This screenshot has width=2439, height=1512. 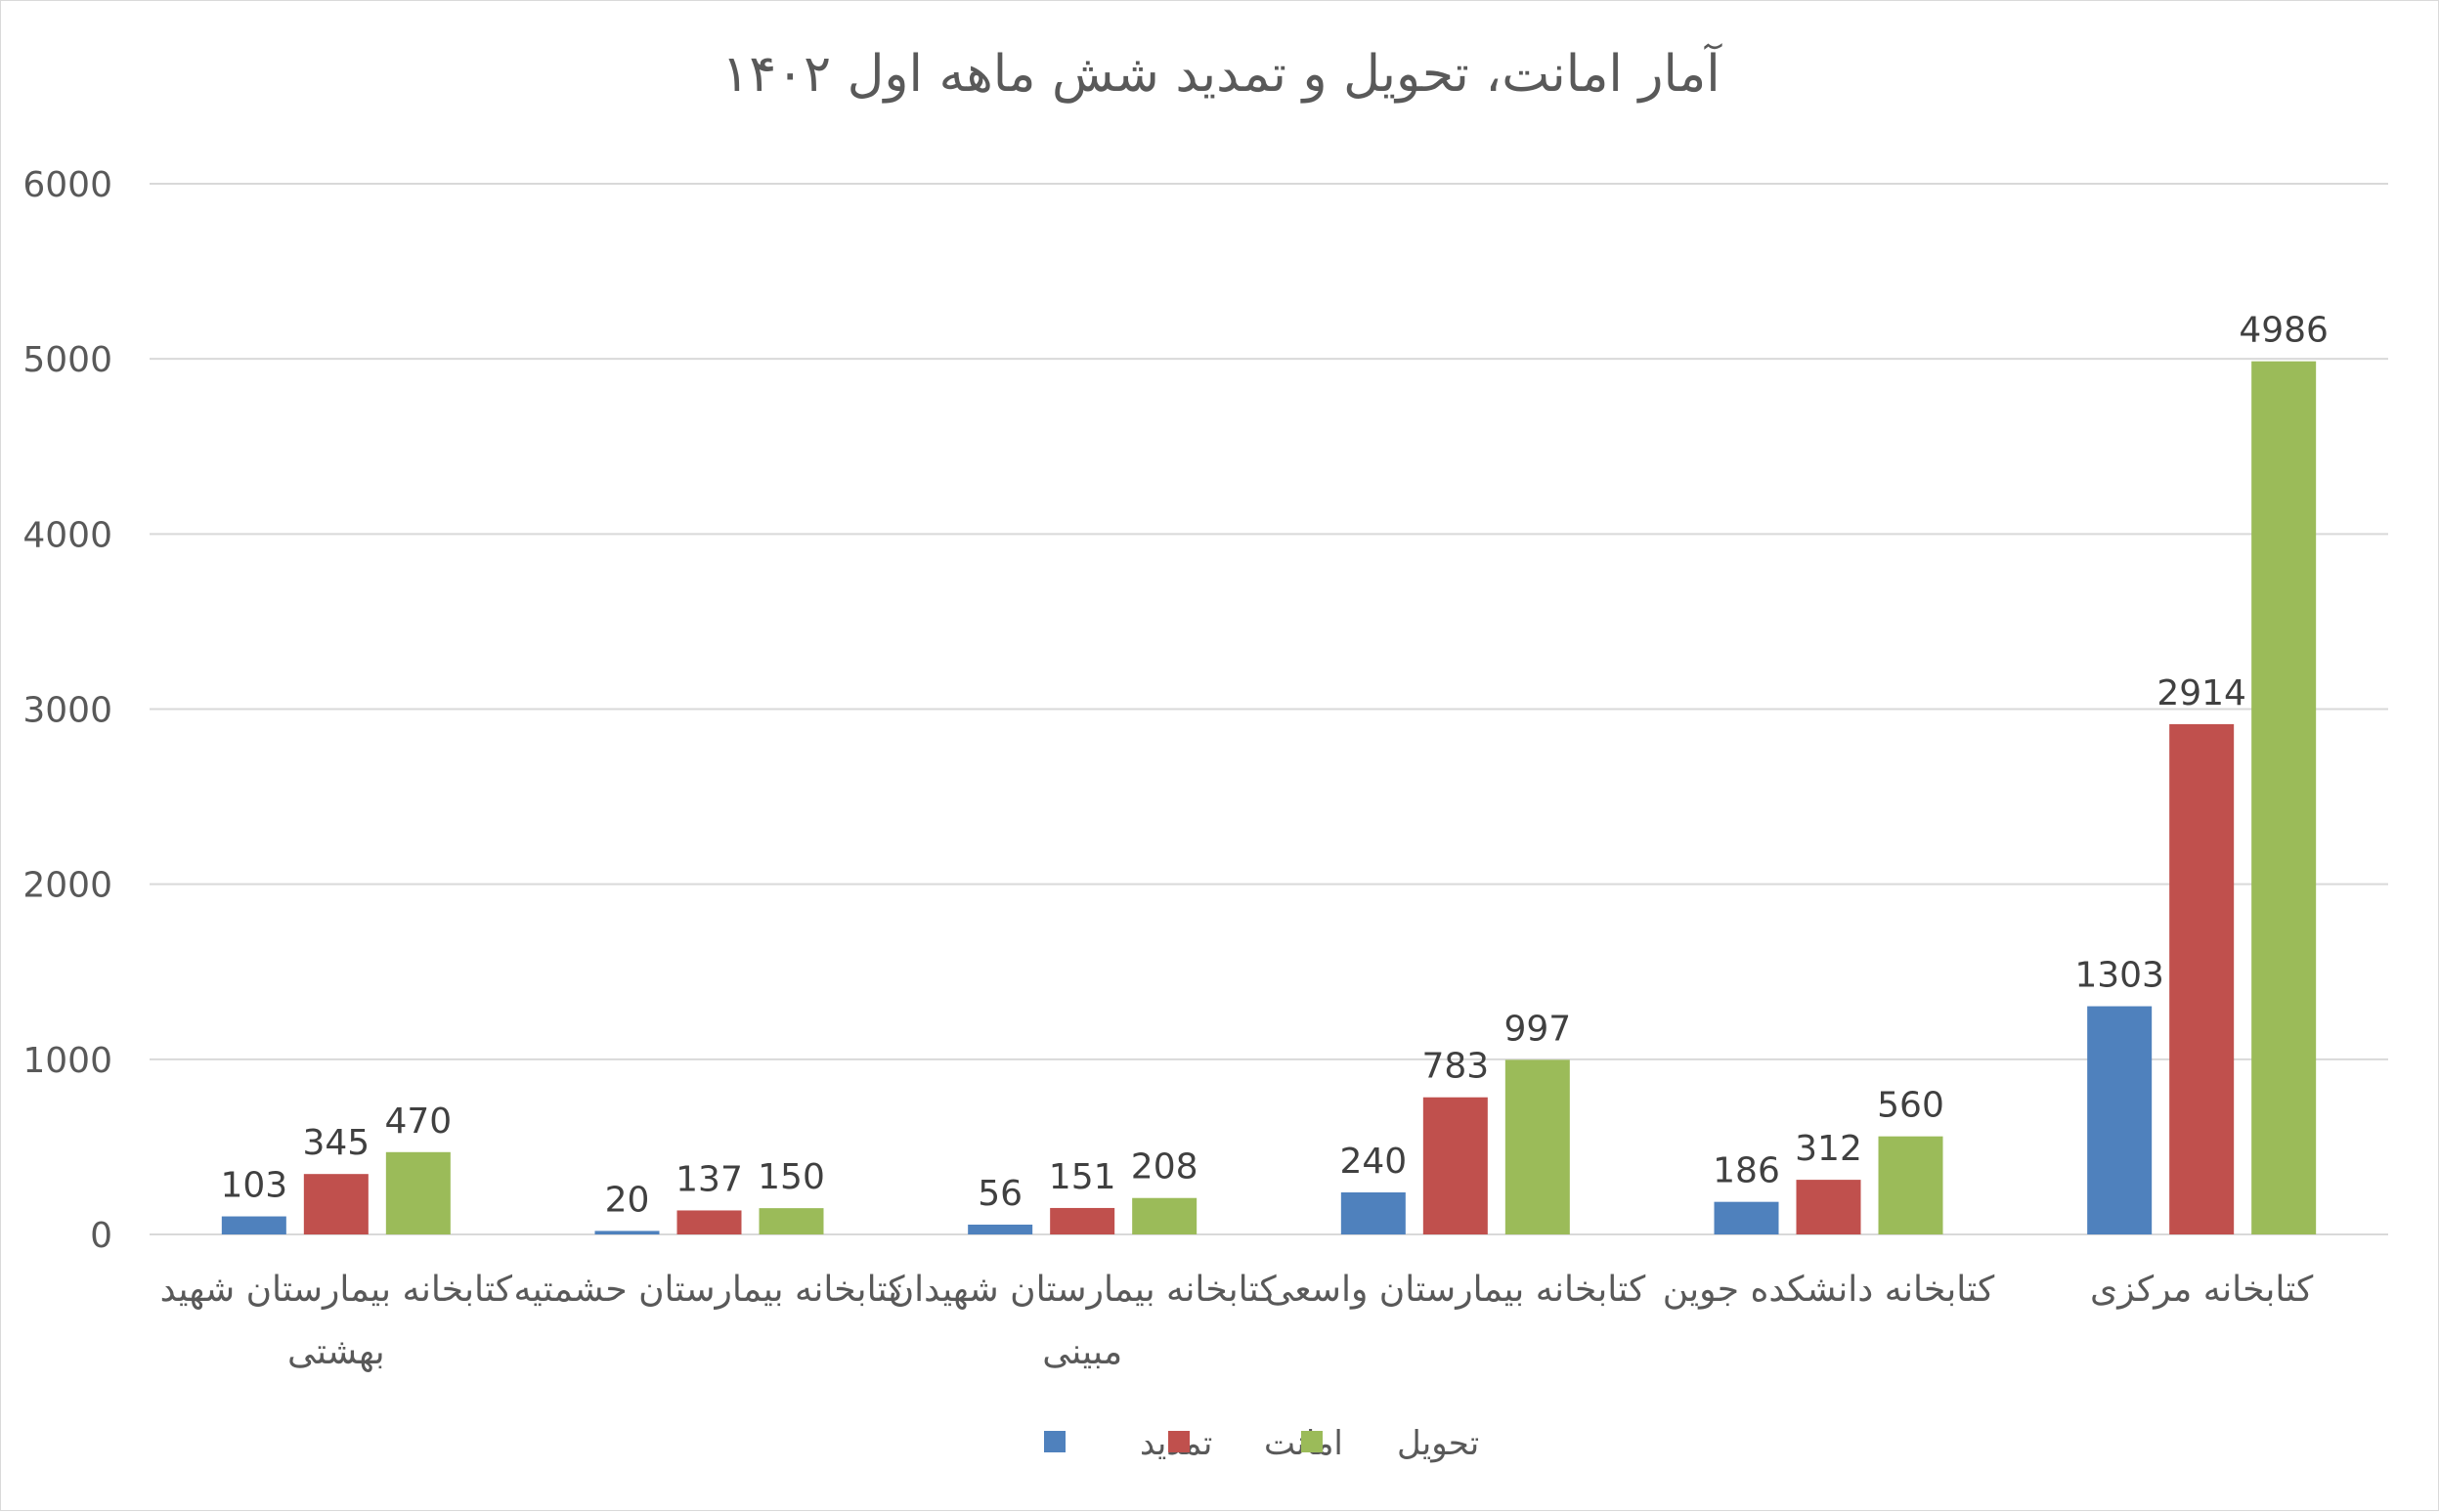 I want to click on x-tick-label: کتابخانه دانشکده جوین, so click(x=1829, y=1290).